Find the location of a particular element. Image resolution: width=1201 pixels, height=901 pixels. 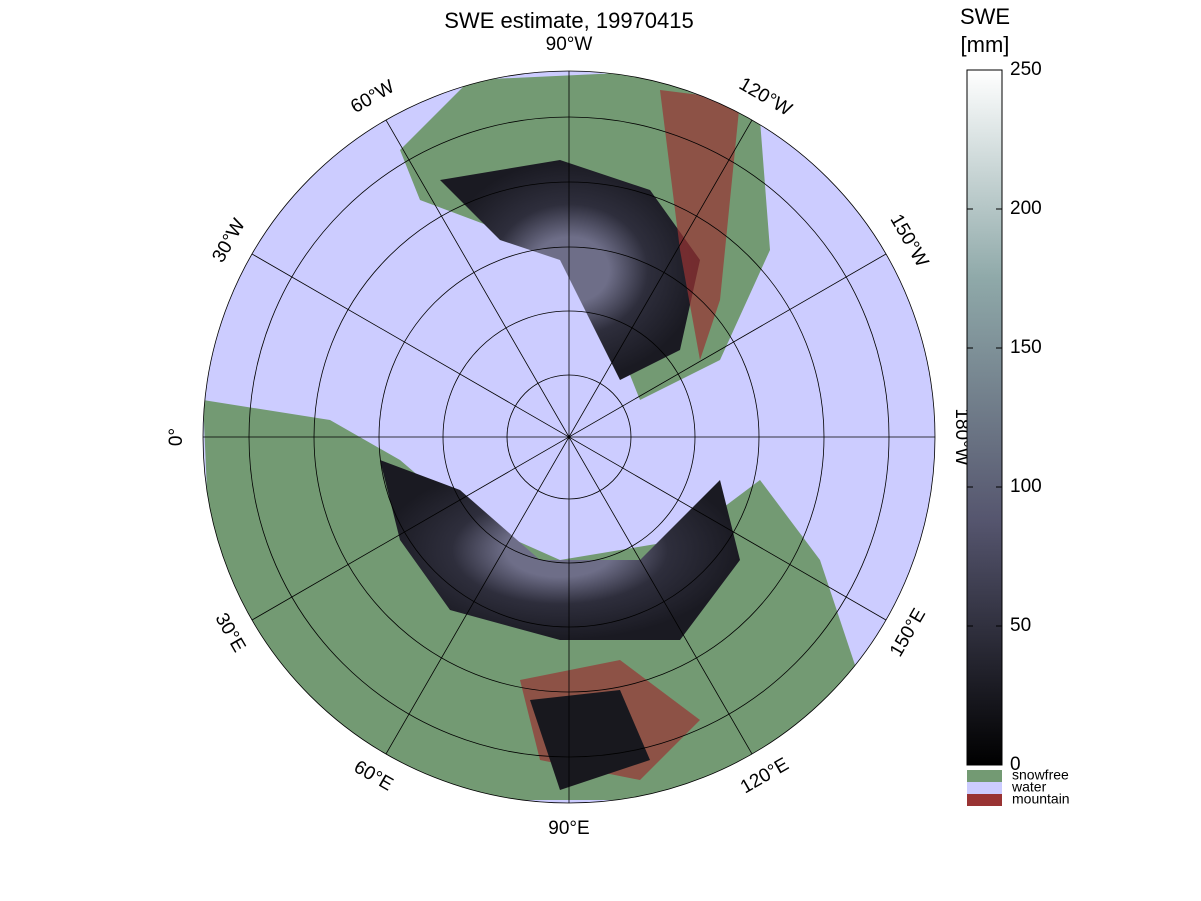

colorbar-unit: [mm] is located at coordinates (985, 44).